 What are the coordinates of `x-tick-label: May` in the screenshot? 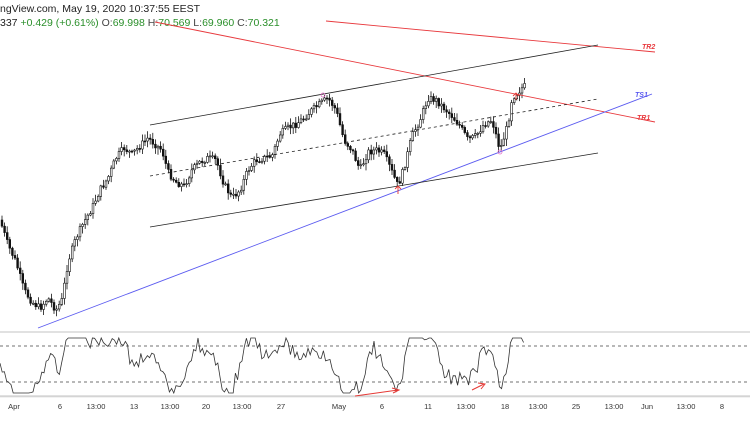 It's located at (339, 406).